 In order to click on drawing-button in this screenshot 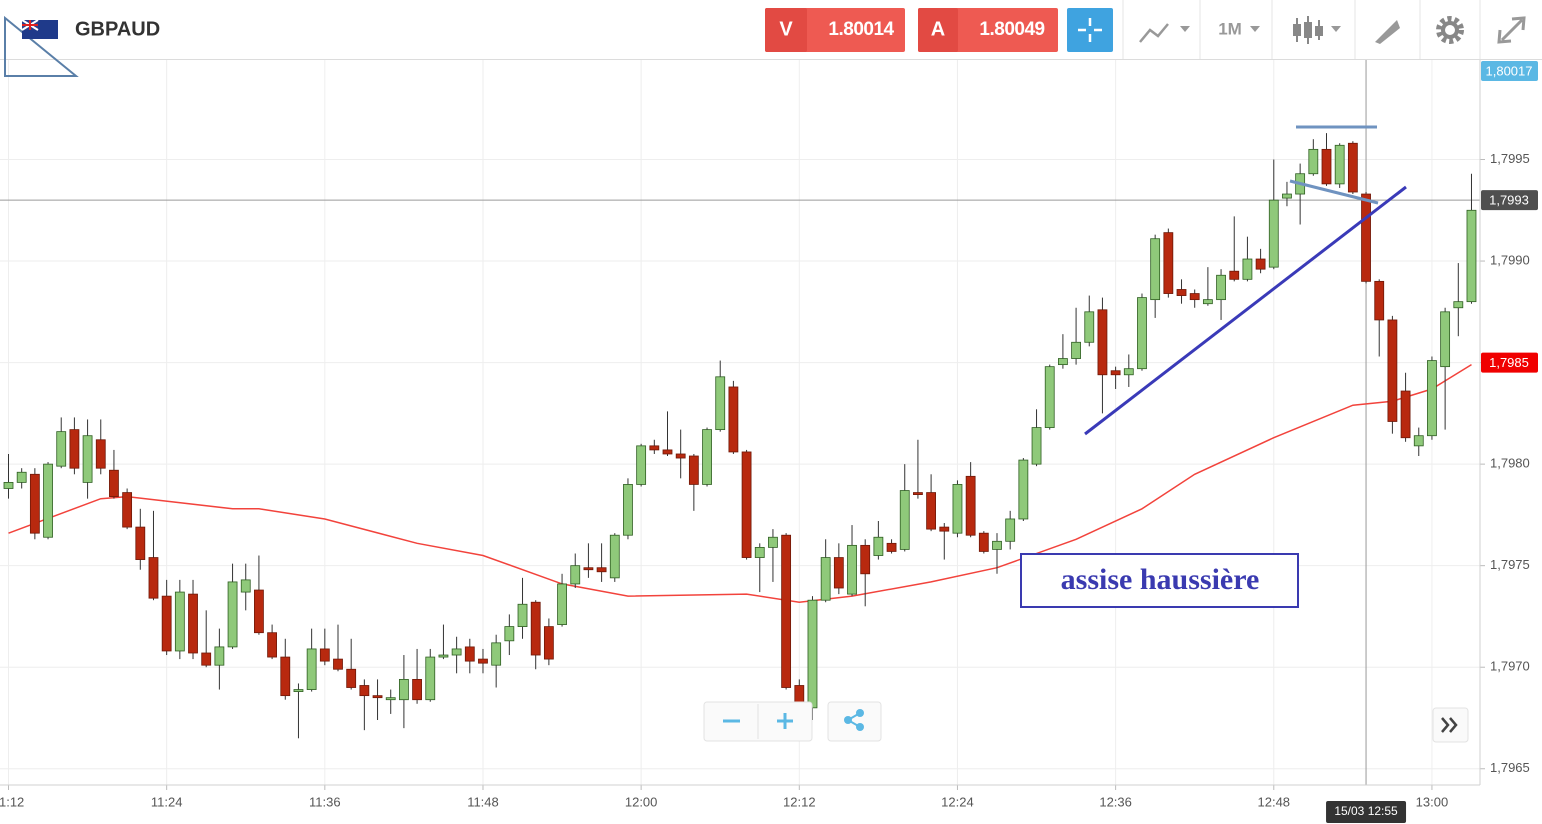, I will do `click(1387, 32)`.